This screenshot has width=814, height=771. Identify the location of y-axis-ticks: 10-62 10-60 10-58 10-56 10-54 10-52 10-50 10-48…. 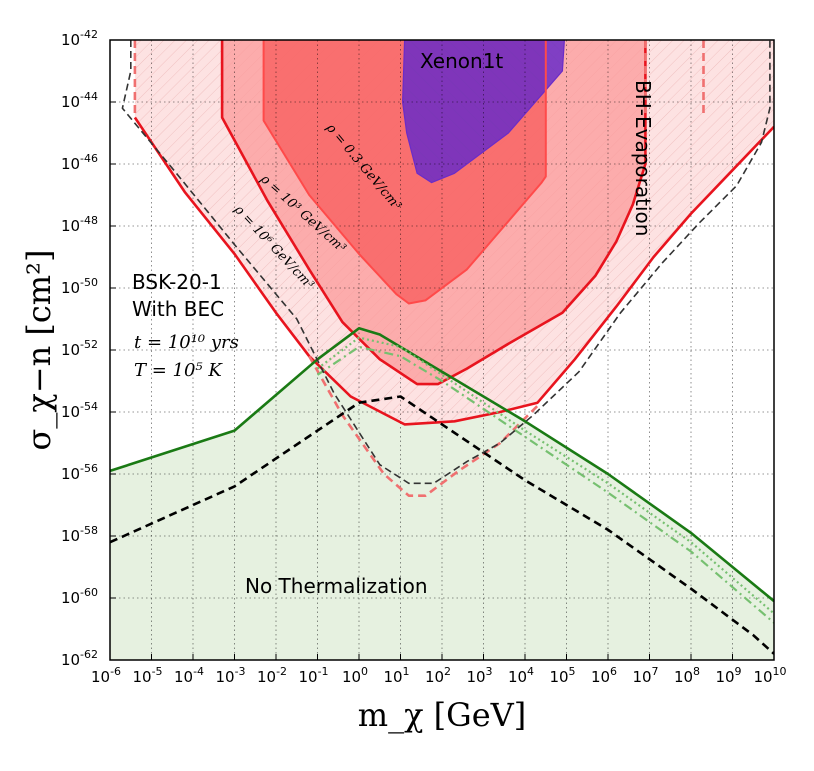
(88, 348).